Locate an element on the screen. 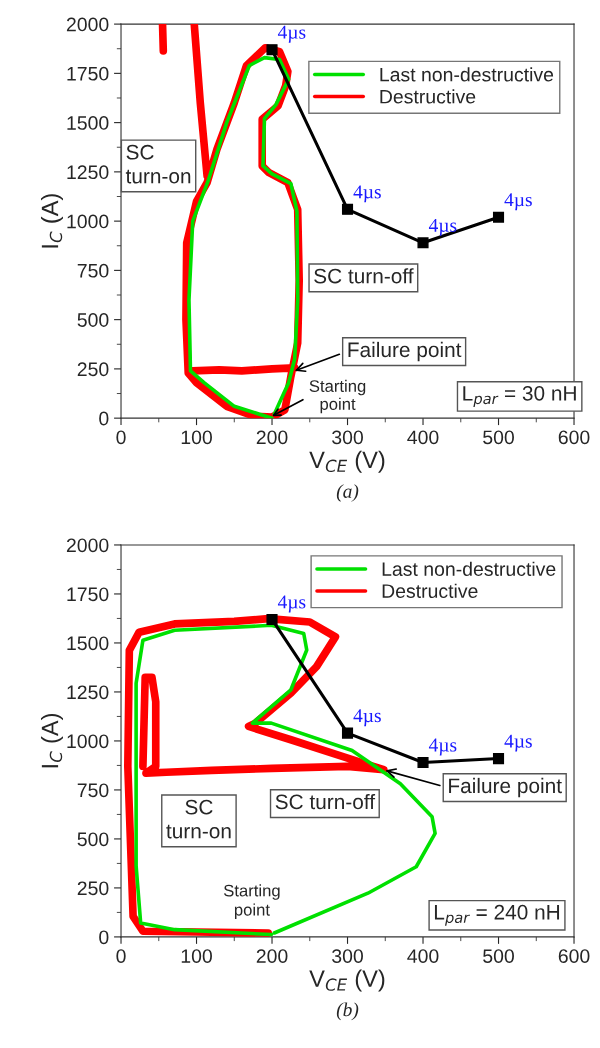 This screenshot has height=1048, width=600. text: (b) is located at coordinates (347, 1011).